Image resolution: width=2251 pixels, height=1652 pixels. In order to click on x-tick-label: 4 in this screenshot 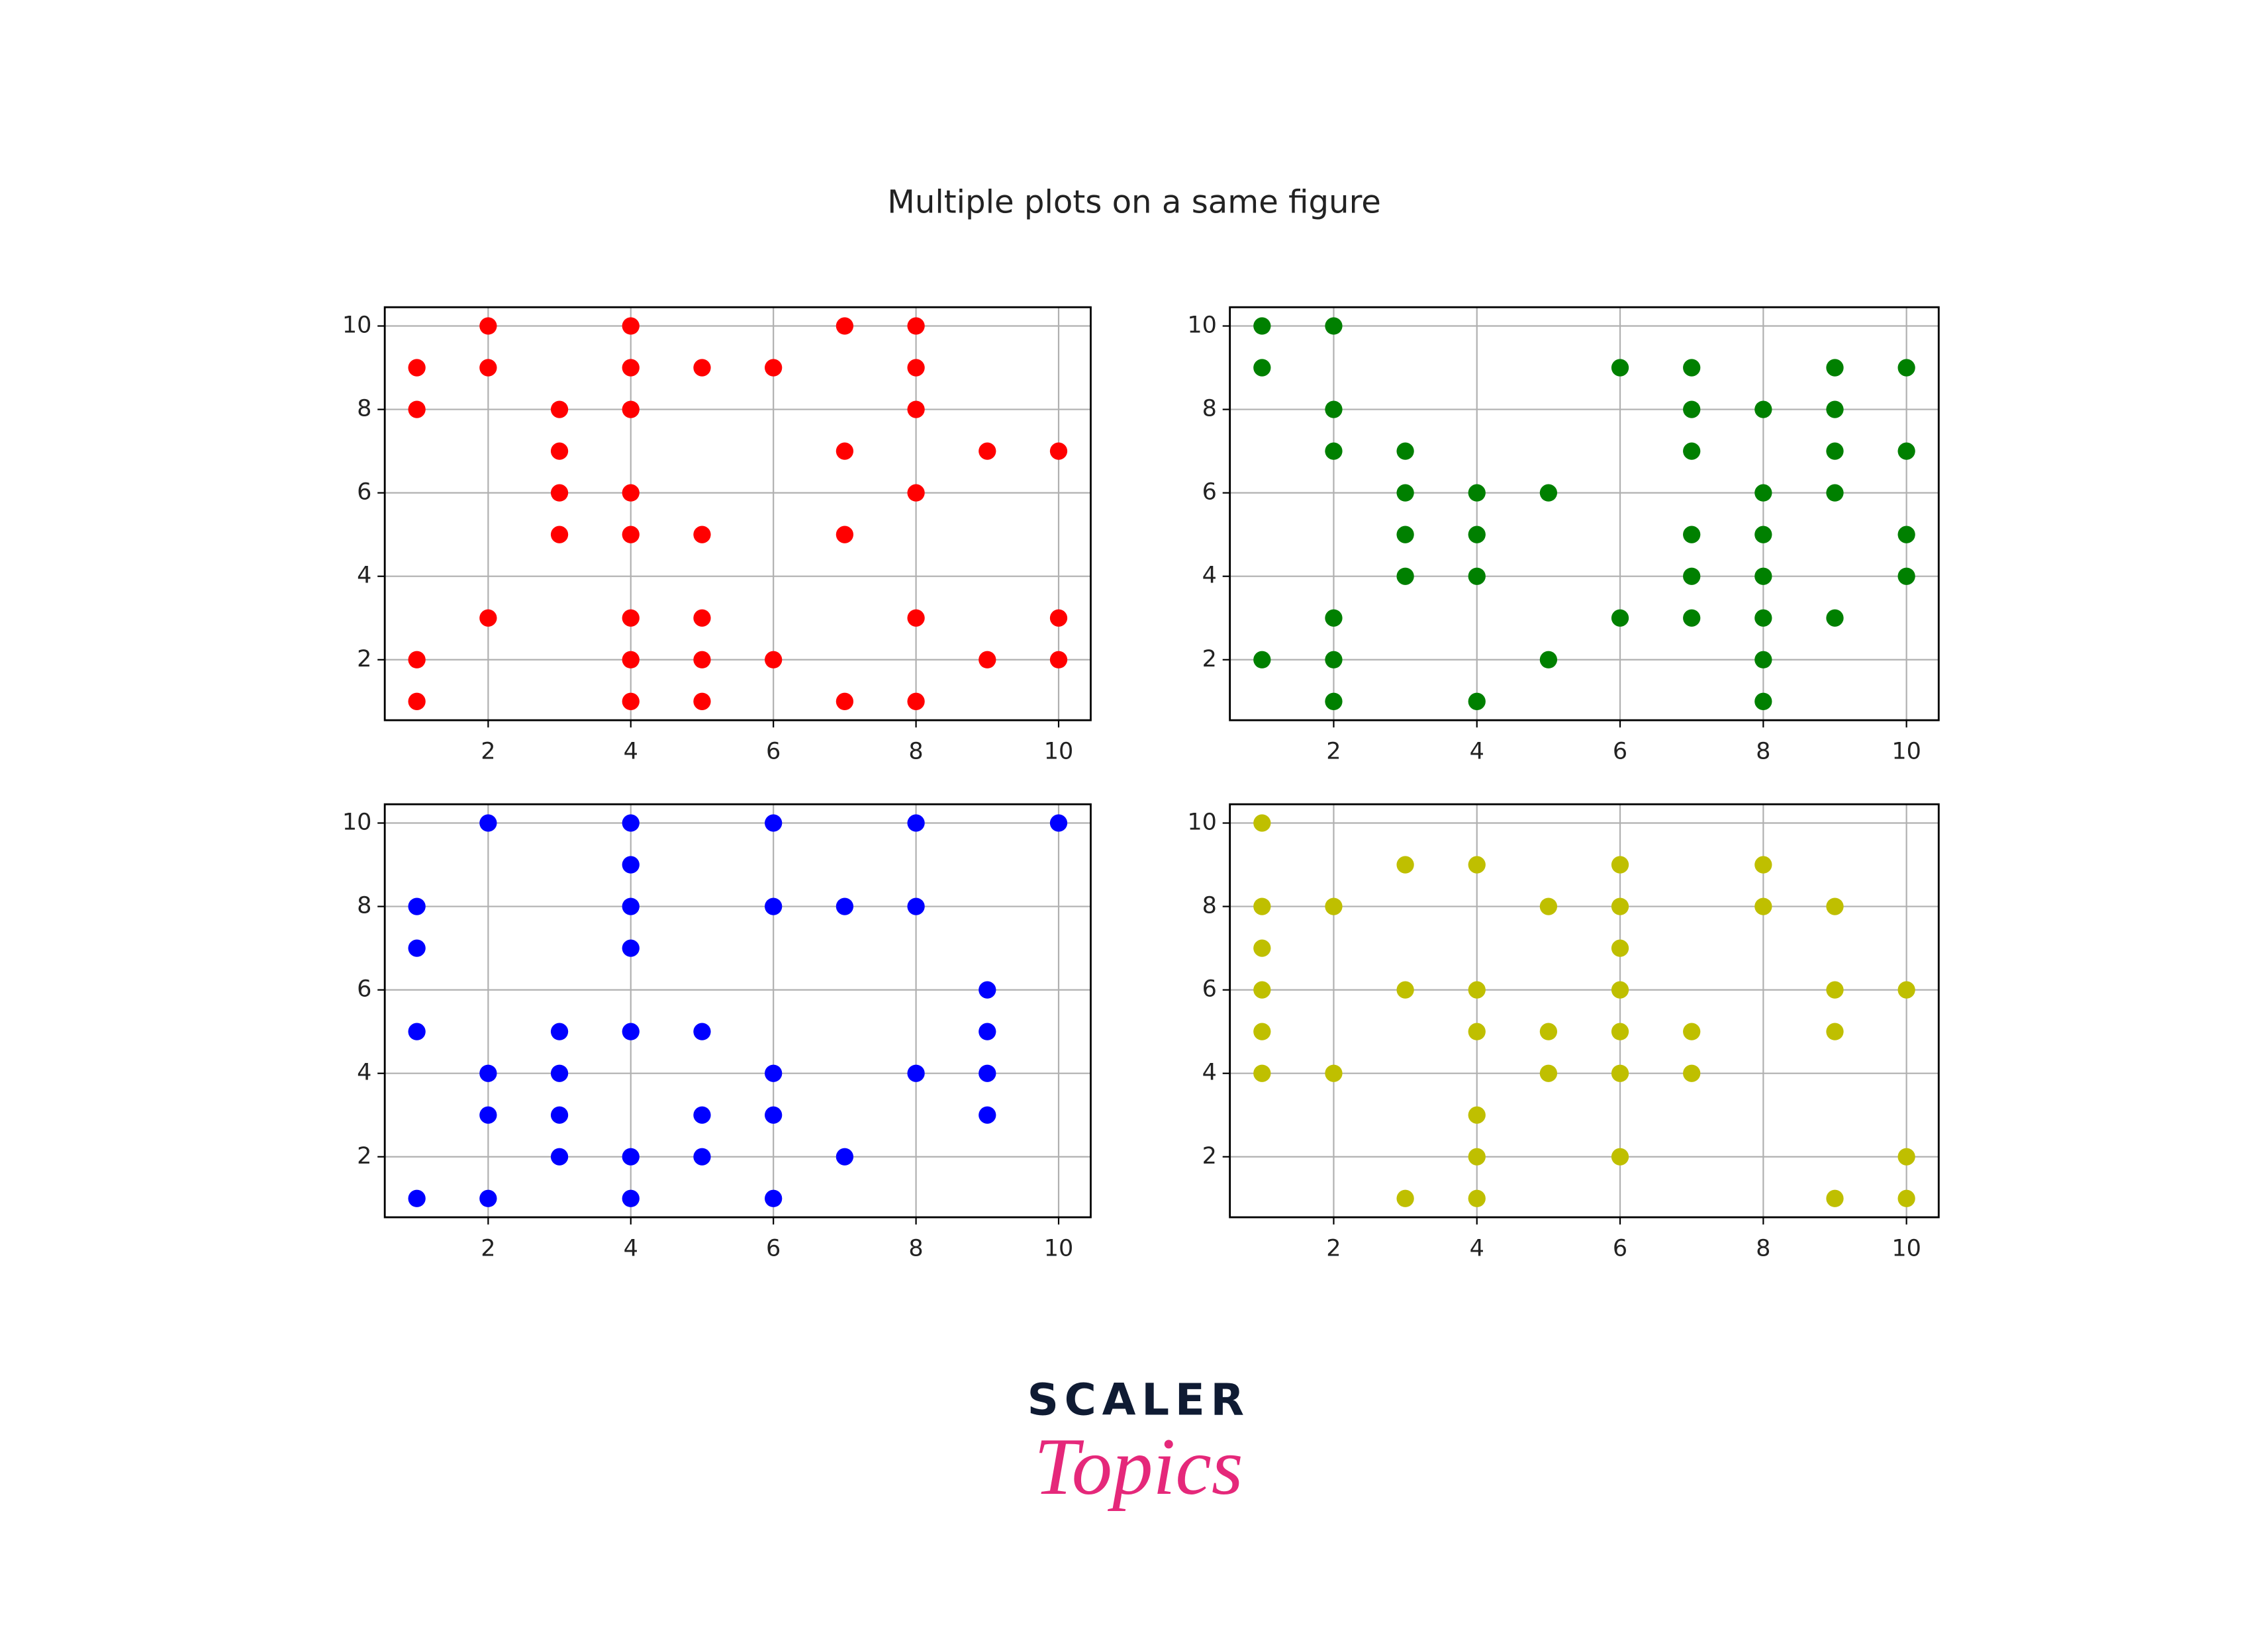, I will do `click(1477, 1248)`.